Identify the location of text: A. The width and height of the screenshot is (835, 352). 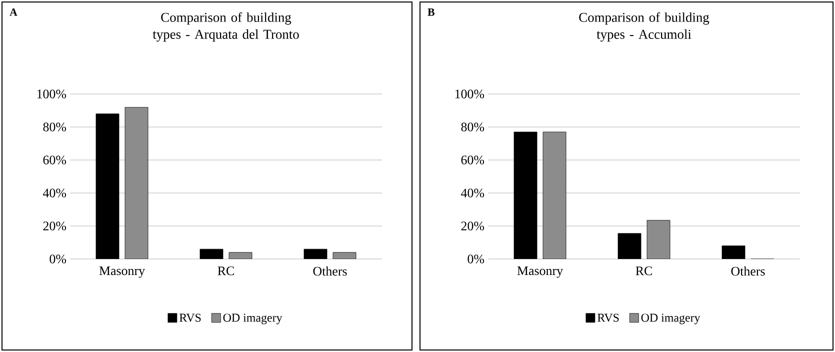
(14, 12).